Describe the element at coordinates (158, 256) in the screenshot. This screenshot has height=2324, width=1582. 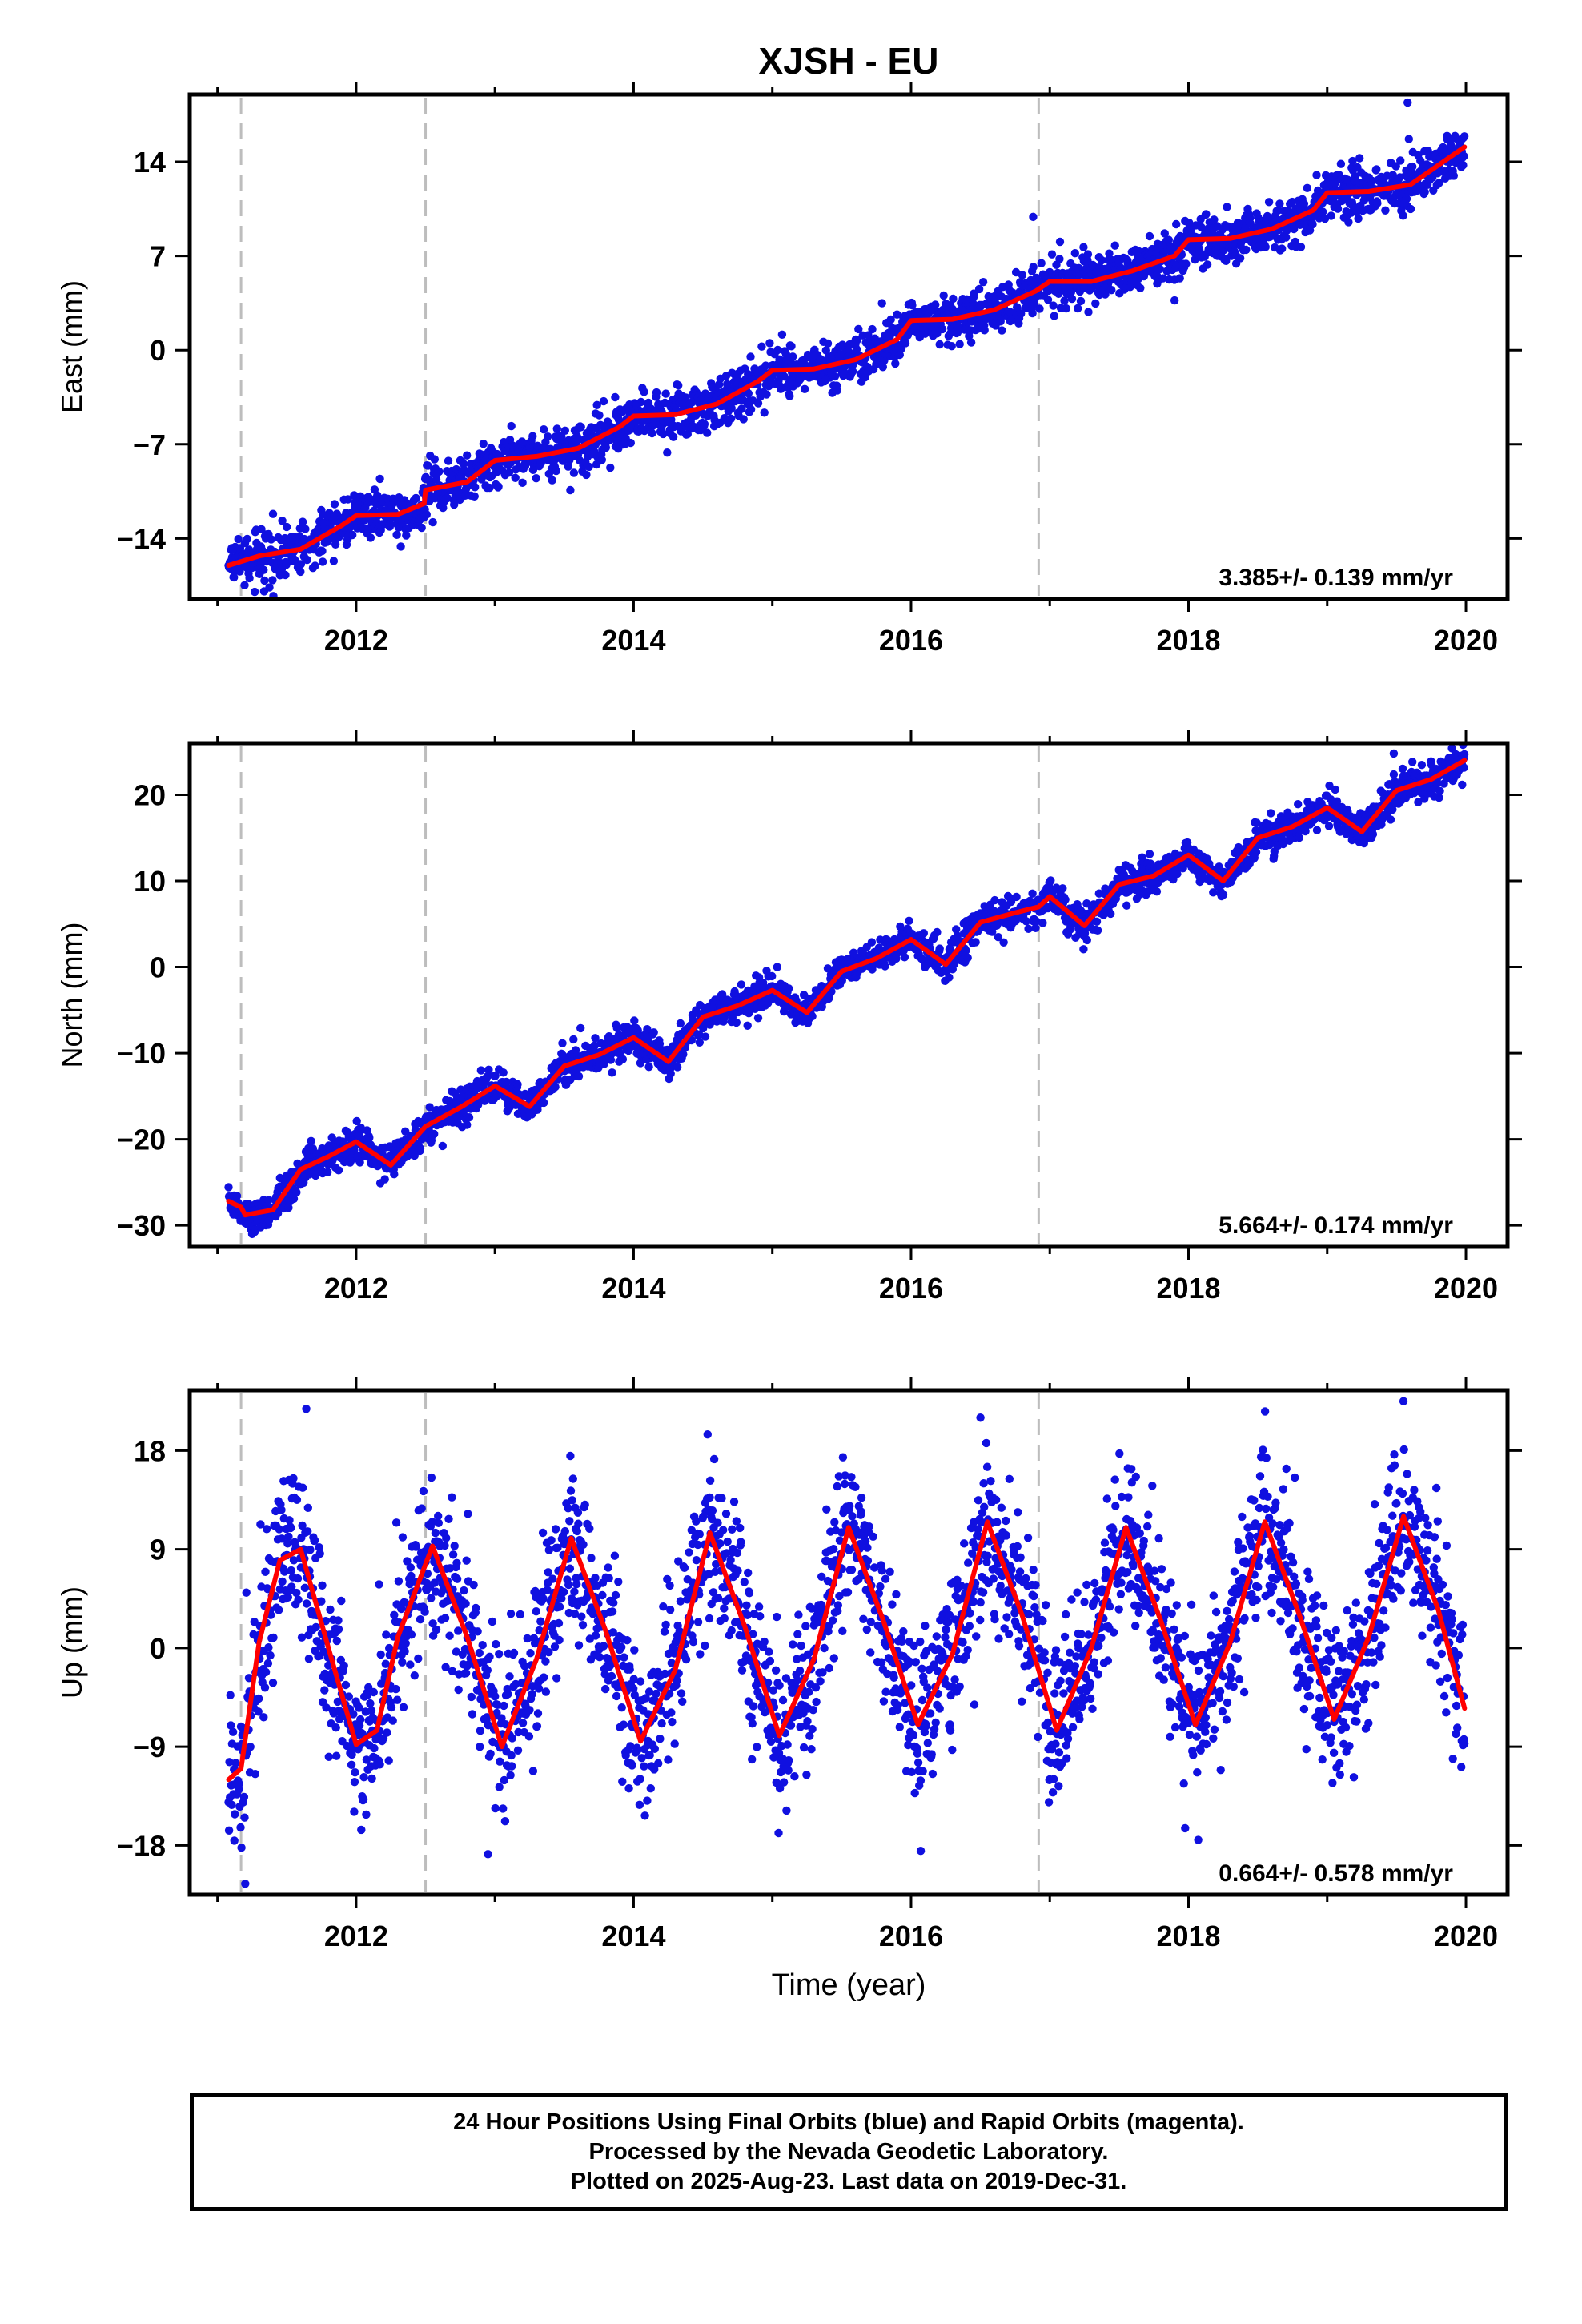
I see `y-tick-label: 7` at that location.